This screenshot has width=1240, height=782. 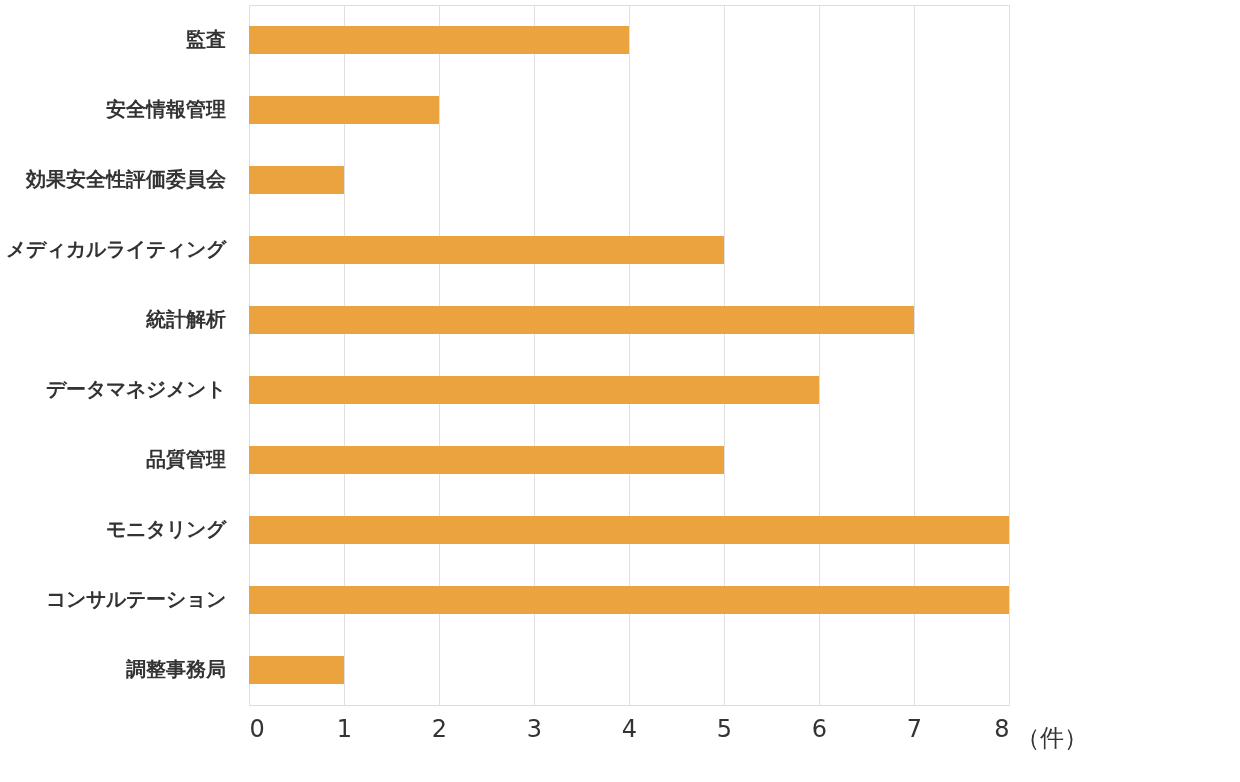 I want to click on y-tick-label: メディカルライティング, so click(x=116, y=249).